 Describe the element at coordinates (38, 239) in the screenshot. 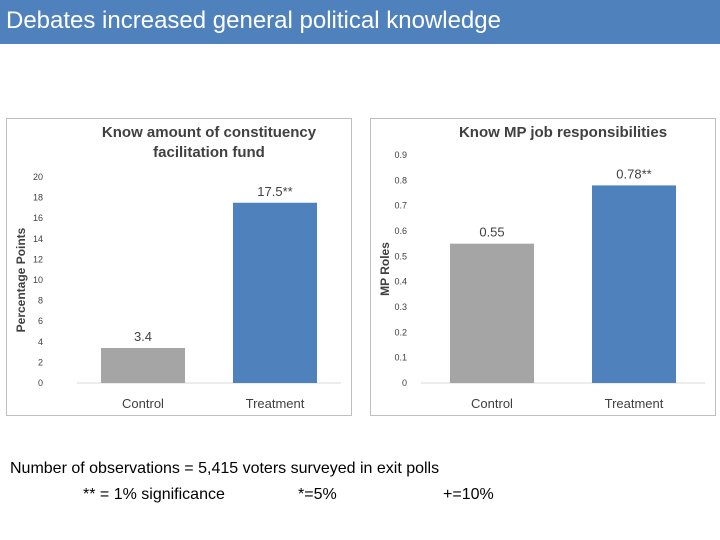

I see `y-tick-label: 14` at that location.